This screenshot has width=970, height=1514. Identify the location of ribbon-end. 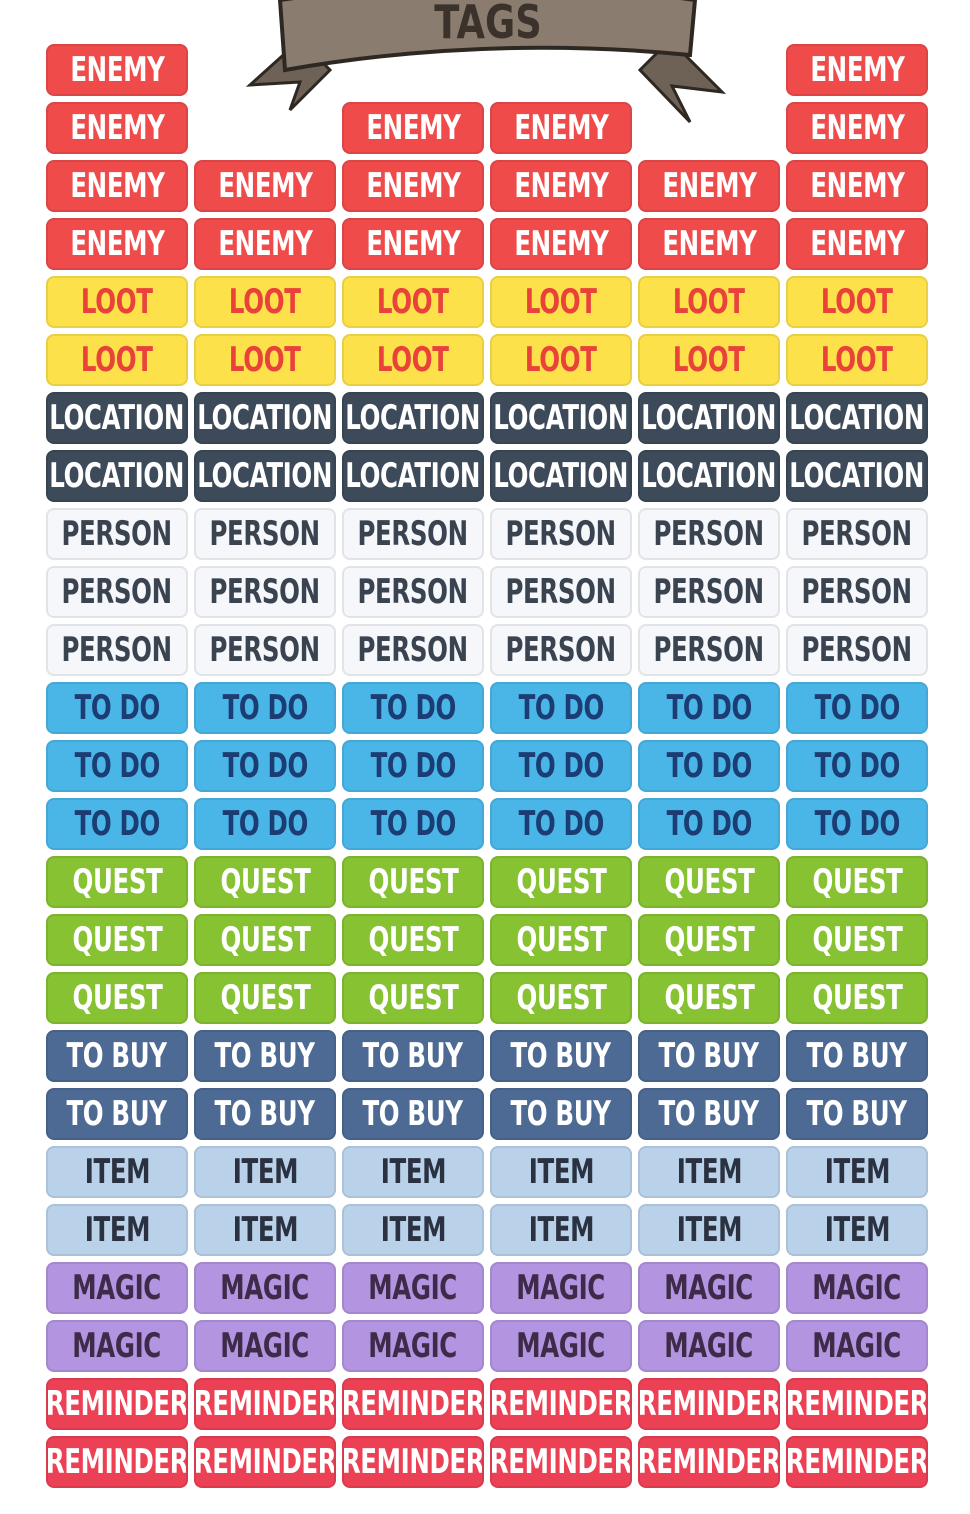
(682, 80).